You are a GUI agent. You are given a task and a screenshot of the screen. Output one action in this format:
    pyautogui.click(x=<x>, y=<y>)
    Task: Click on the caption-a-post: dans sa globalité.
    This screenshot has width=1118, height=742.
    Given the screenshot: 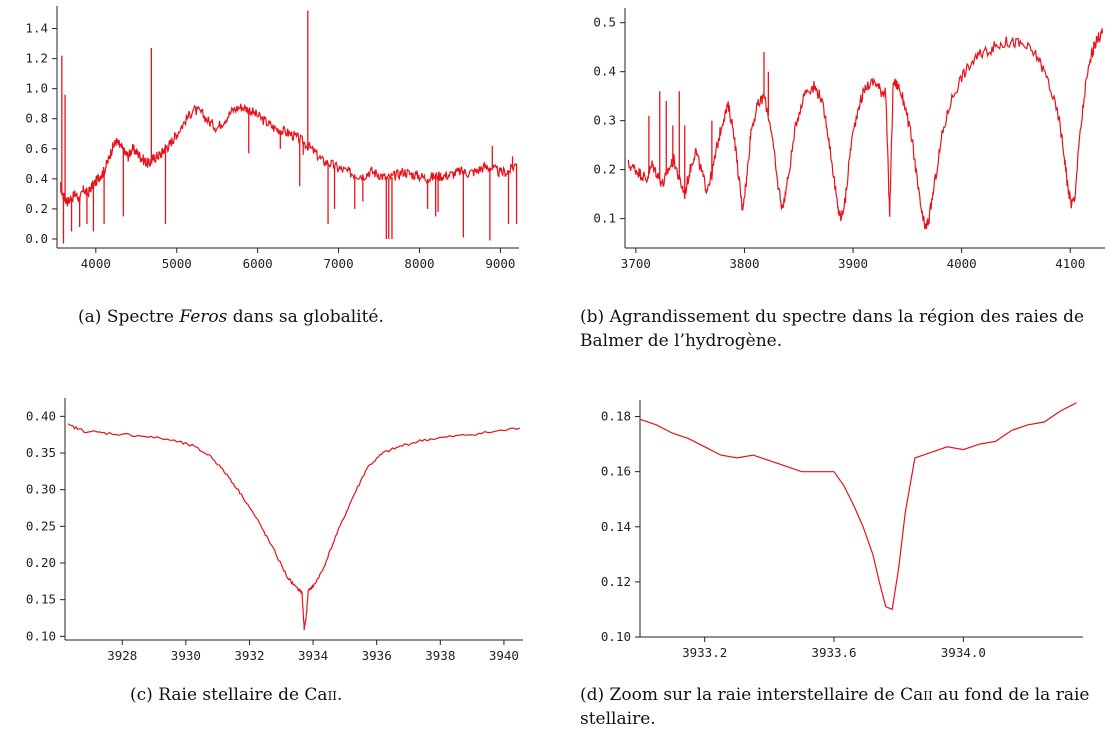 What is the action you would take?
    pyautogui.click(x=308, y=317)
    